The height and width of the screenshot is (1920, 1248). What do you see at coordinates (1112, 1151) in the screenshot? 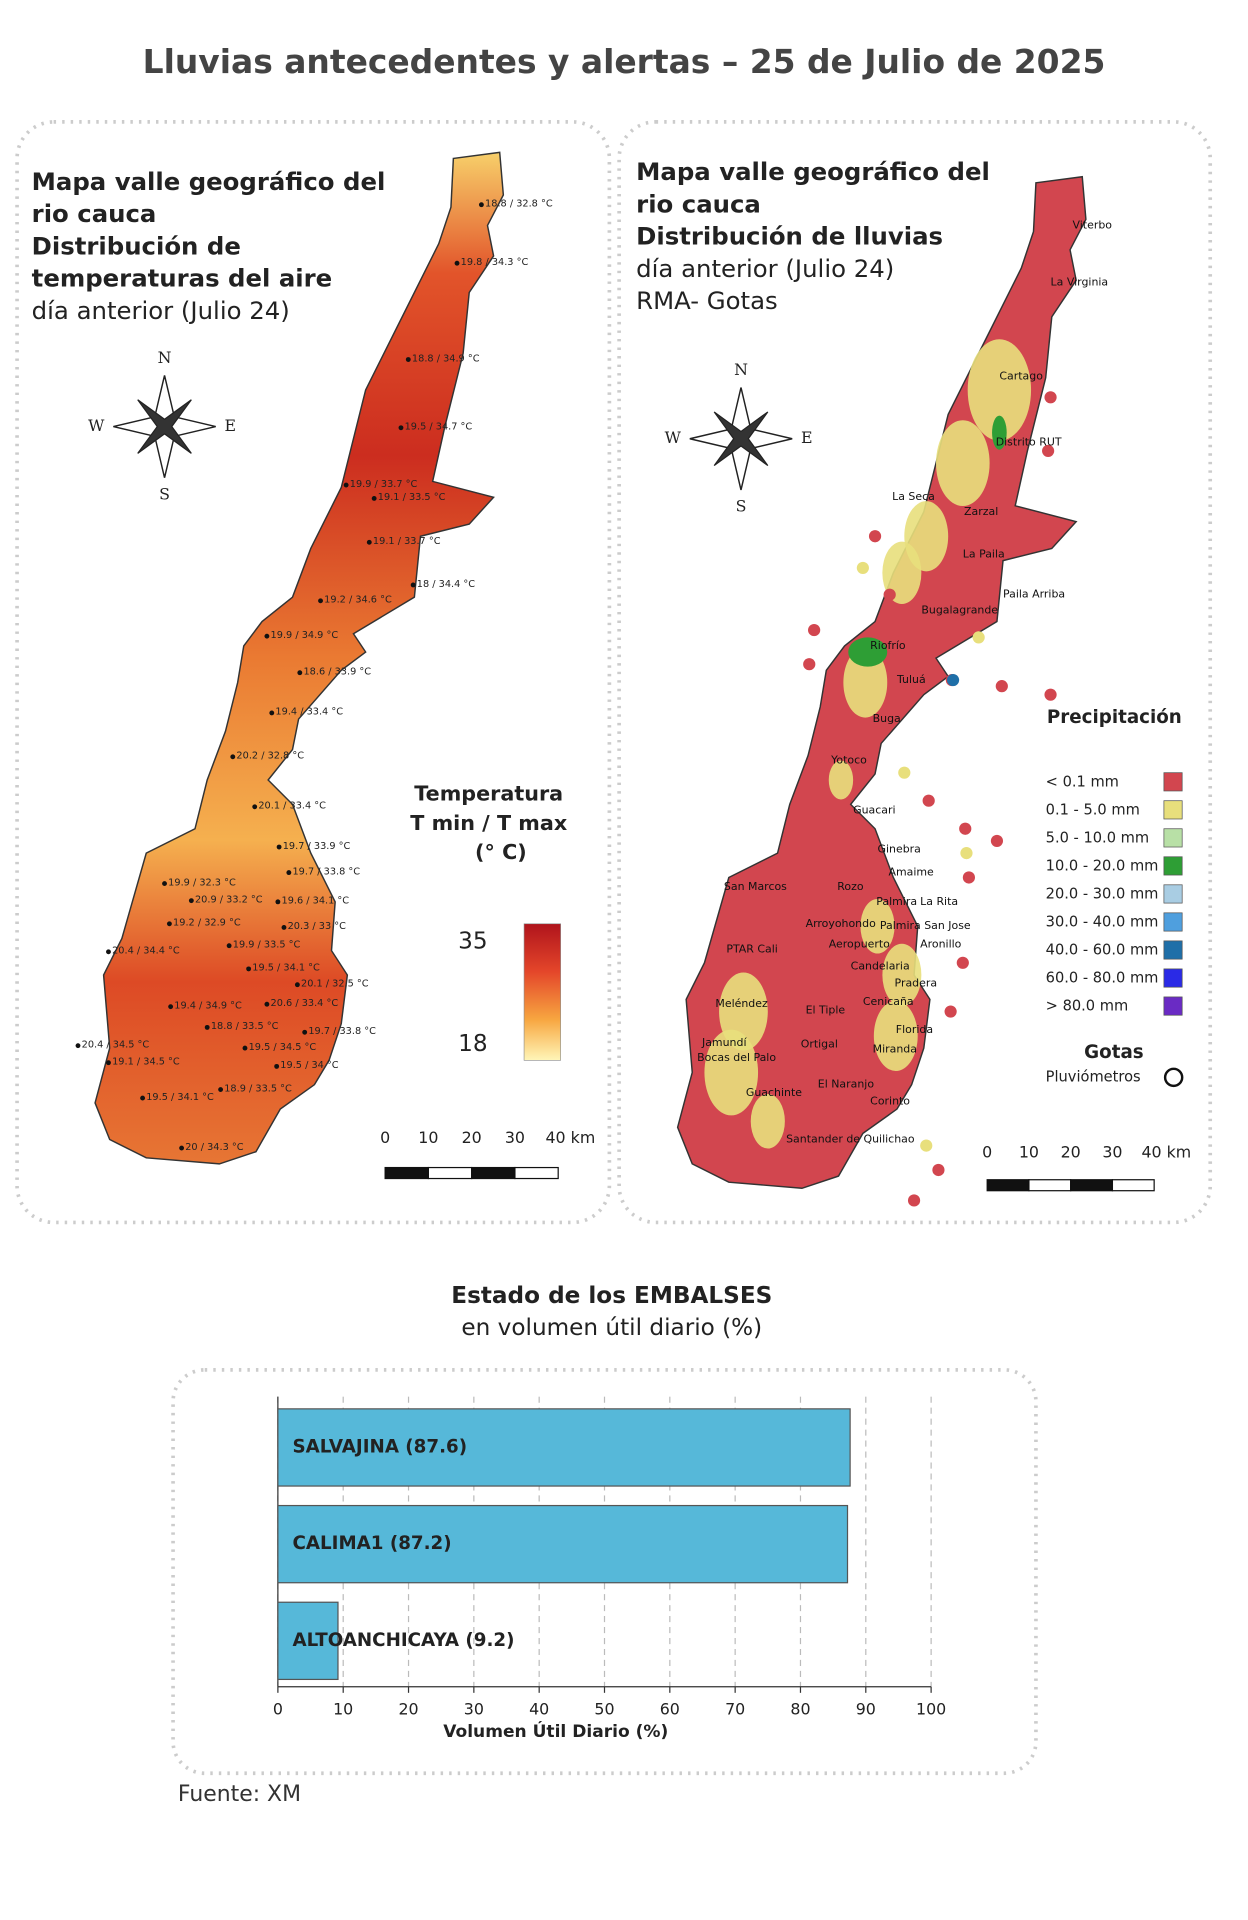
I see `scale-label: 30` at bounding box center [1112, 1151].